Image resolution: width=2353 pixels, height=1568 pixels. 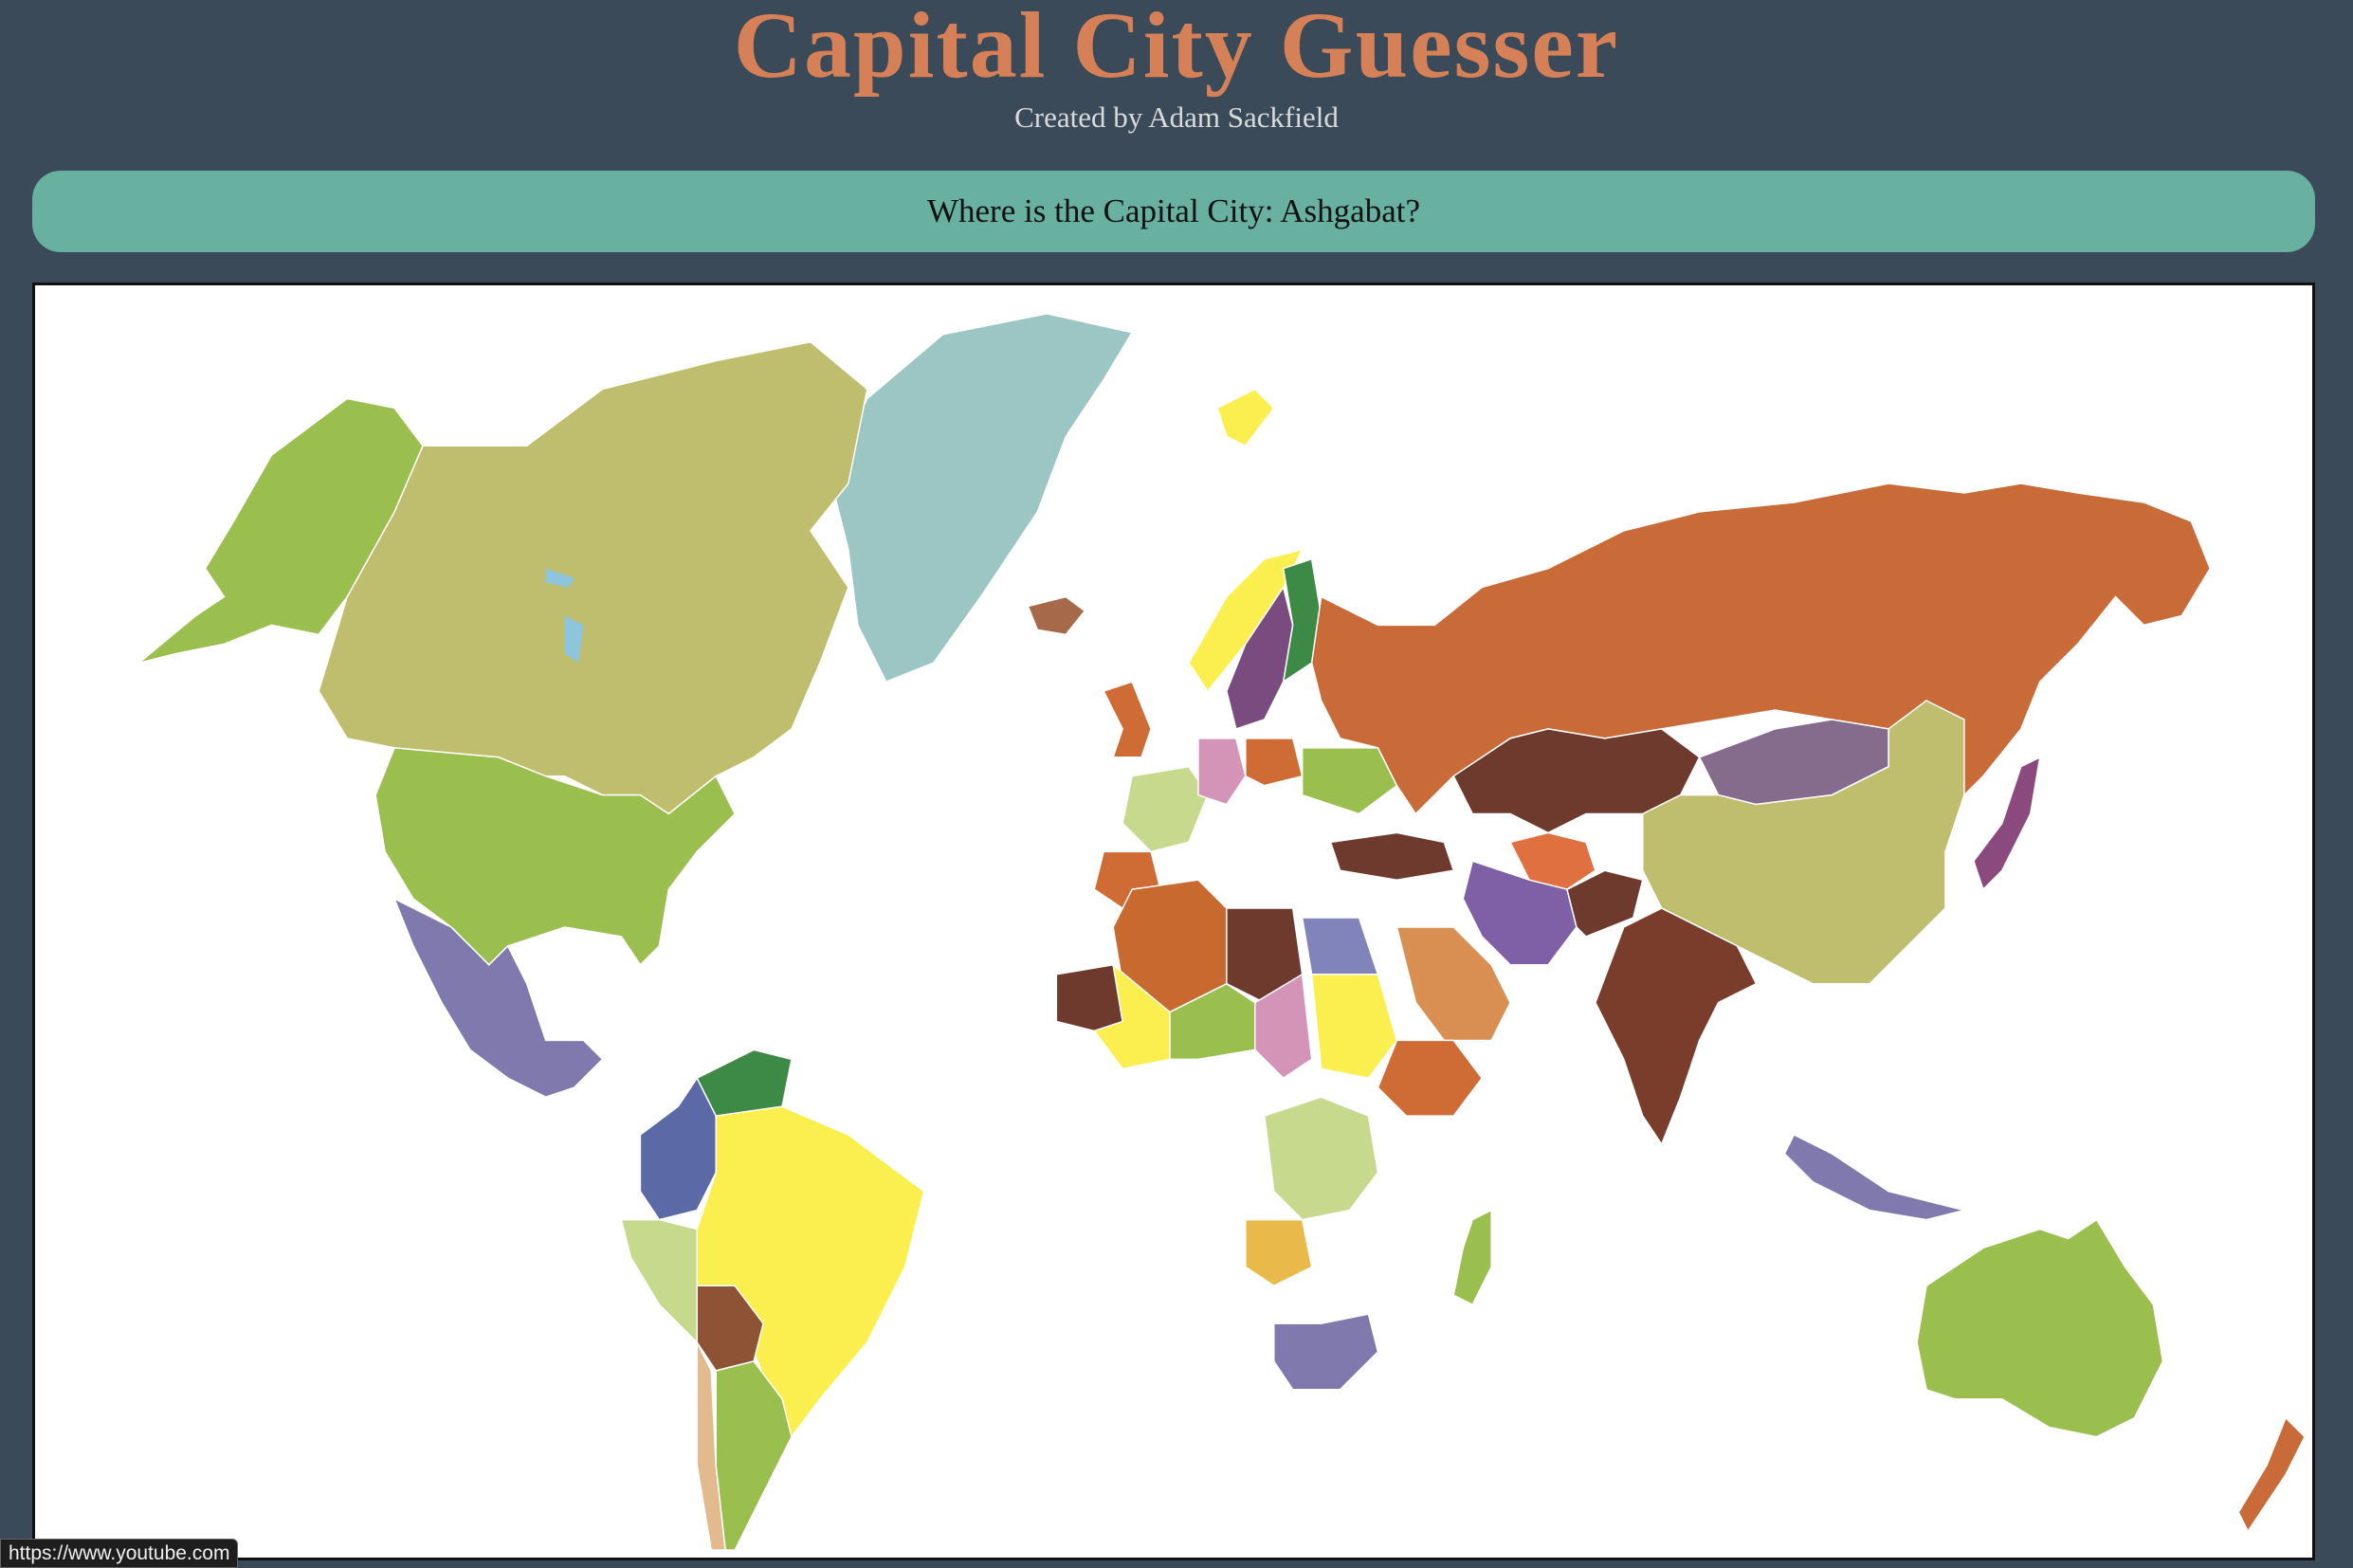 I want to click on question-bar: Where is the Capital City: Ashgabat?, so click(x=1173, y=211).